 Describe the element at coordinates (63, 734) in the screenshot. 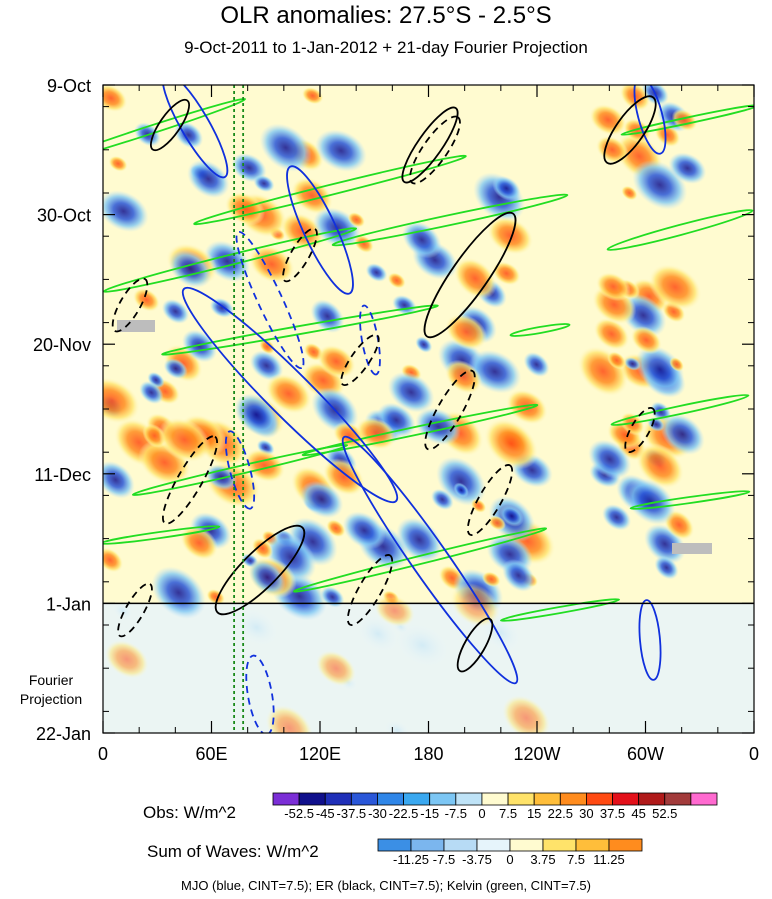

I see `y-tick-label: 22-Jan` at that location.